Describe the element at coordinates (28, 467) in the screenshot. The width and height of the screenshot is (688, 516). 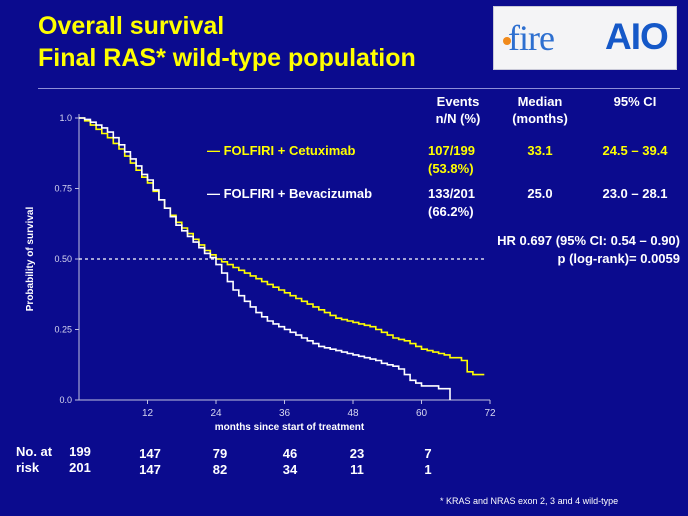
I see `risk-label-line2: risk` at that location.